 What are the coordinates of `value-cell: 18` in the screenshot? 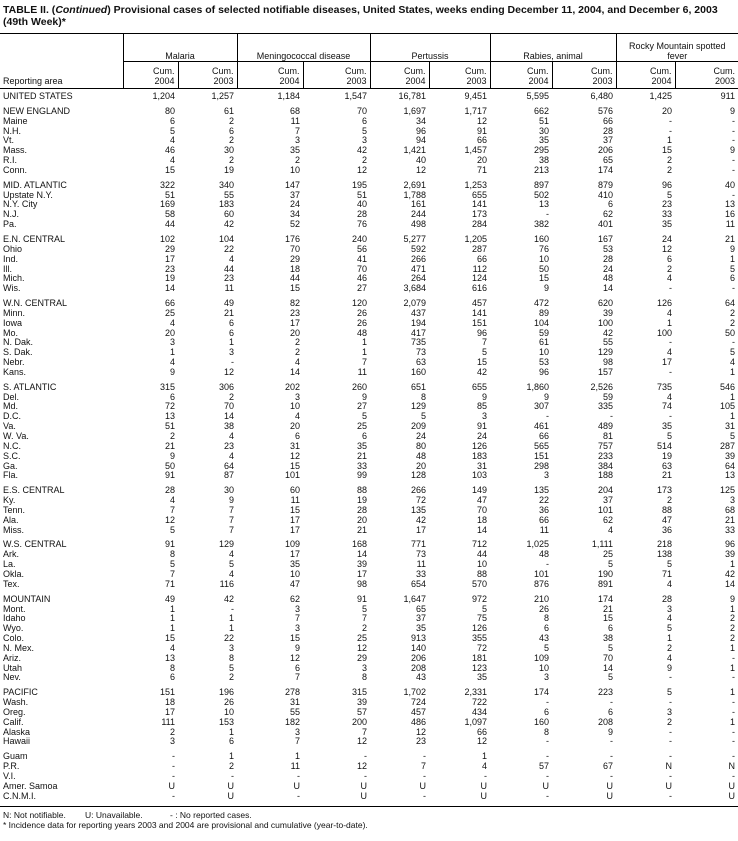 It's located at (295, 268).